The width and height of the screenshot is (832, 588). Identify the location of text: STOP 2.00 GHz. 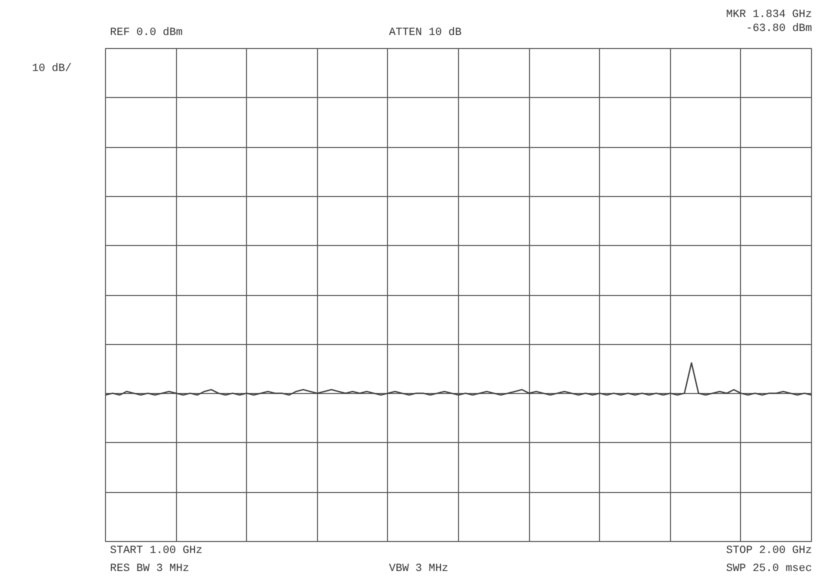
(769, 551).